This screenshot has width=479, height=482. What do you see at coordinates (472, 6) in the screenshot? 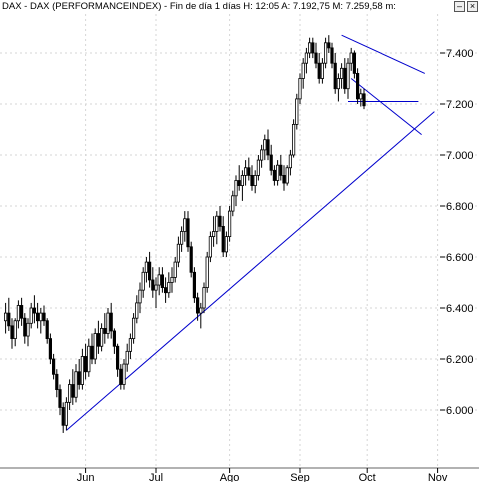
I see `close-icon: ×` at bounding box center [472, 6].